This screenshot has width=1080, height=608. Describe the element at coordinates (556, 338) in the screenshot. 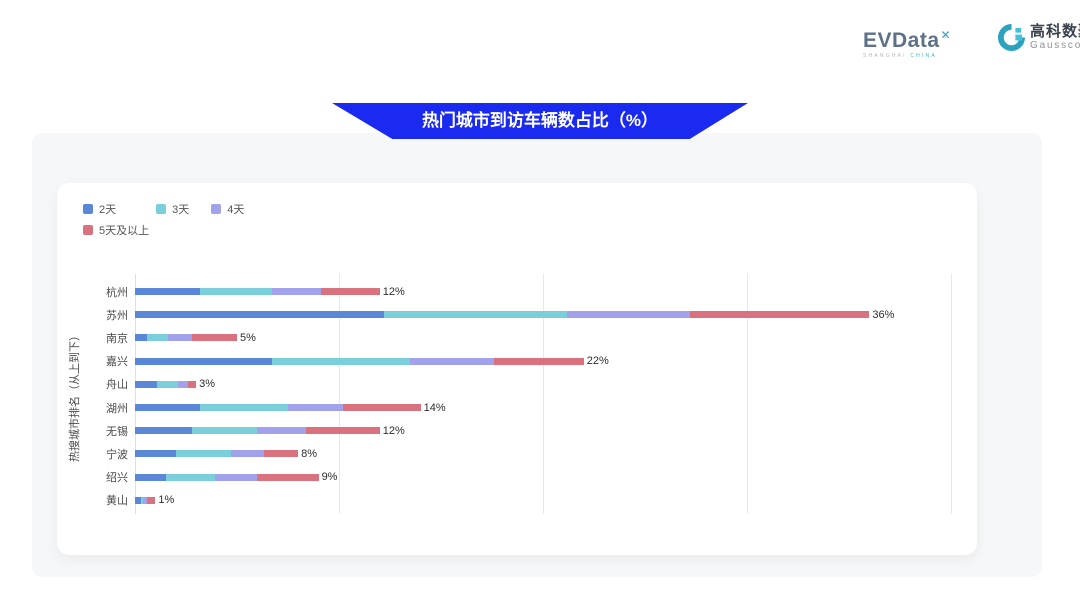

I see `bar-track: 5%` at that location.